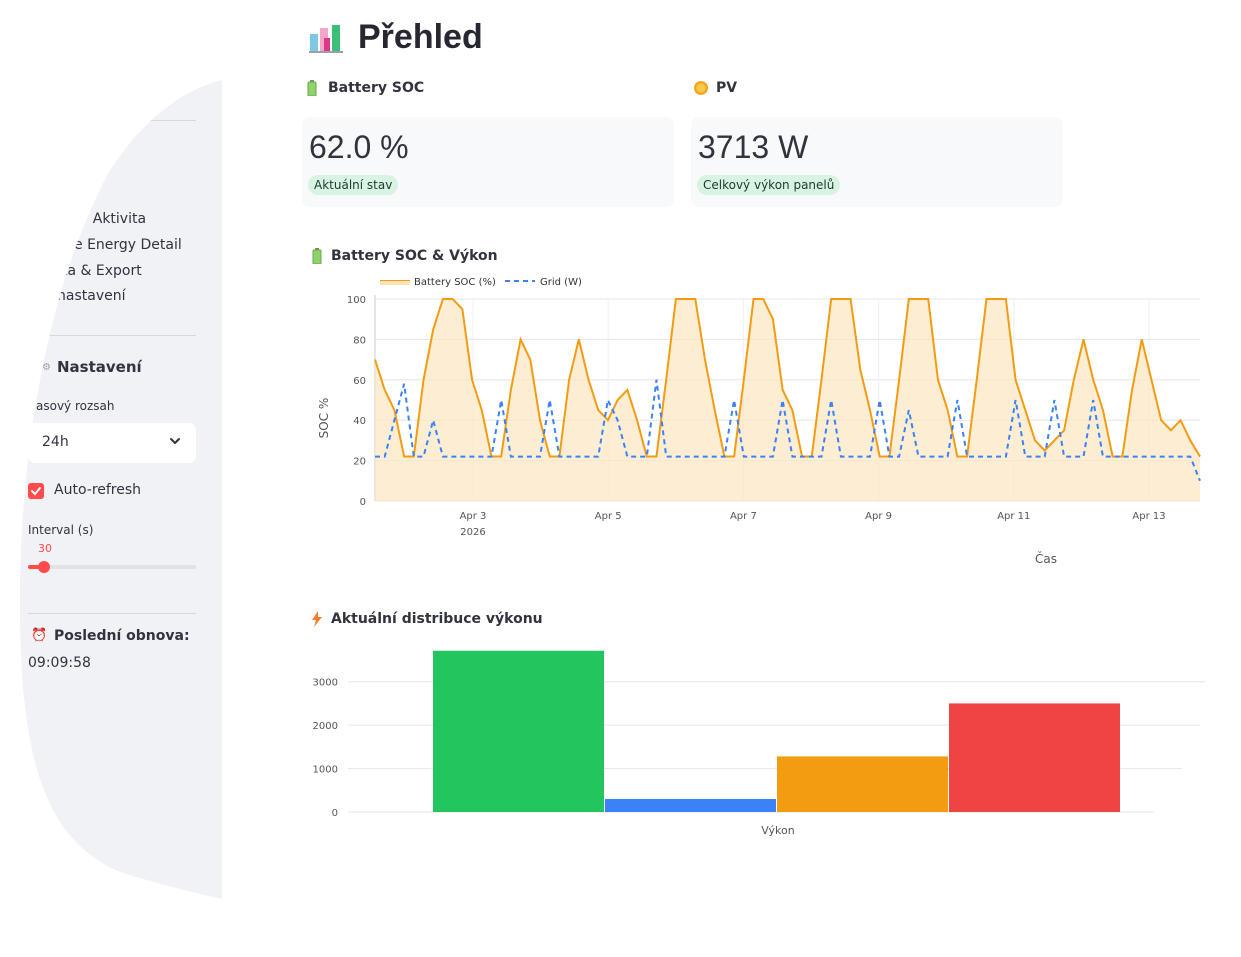 The height and width of the screenshot is (957, 1241). I want to click on x-tick-label: Apr 9, so click(878, 516).